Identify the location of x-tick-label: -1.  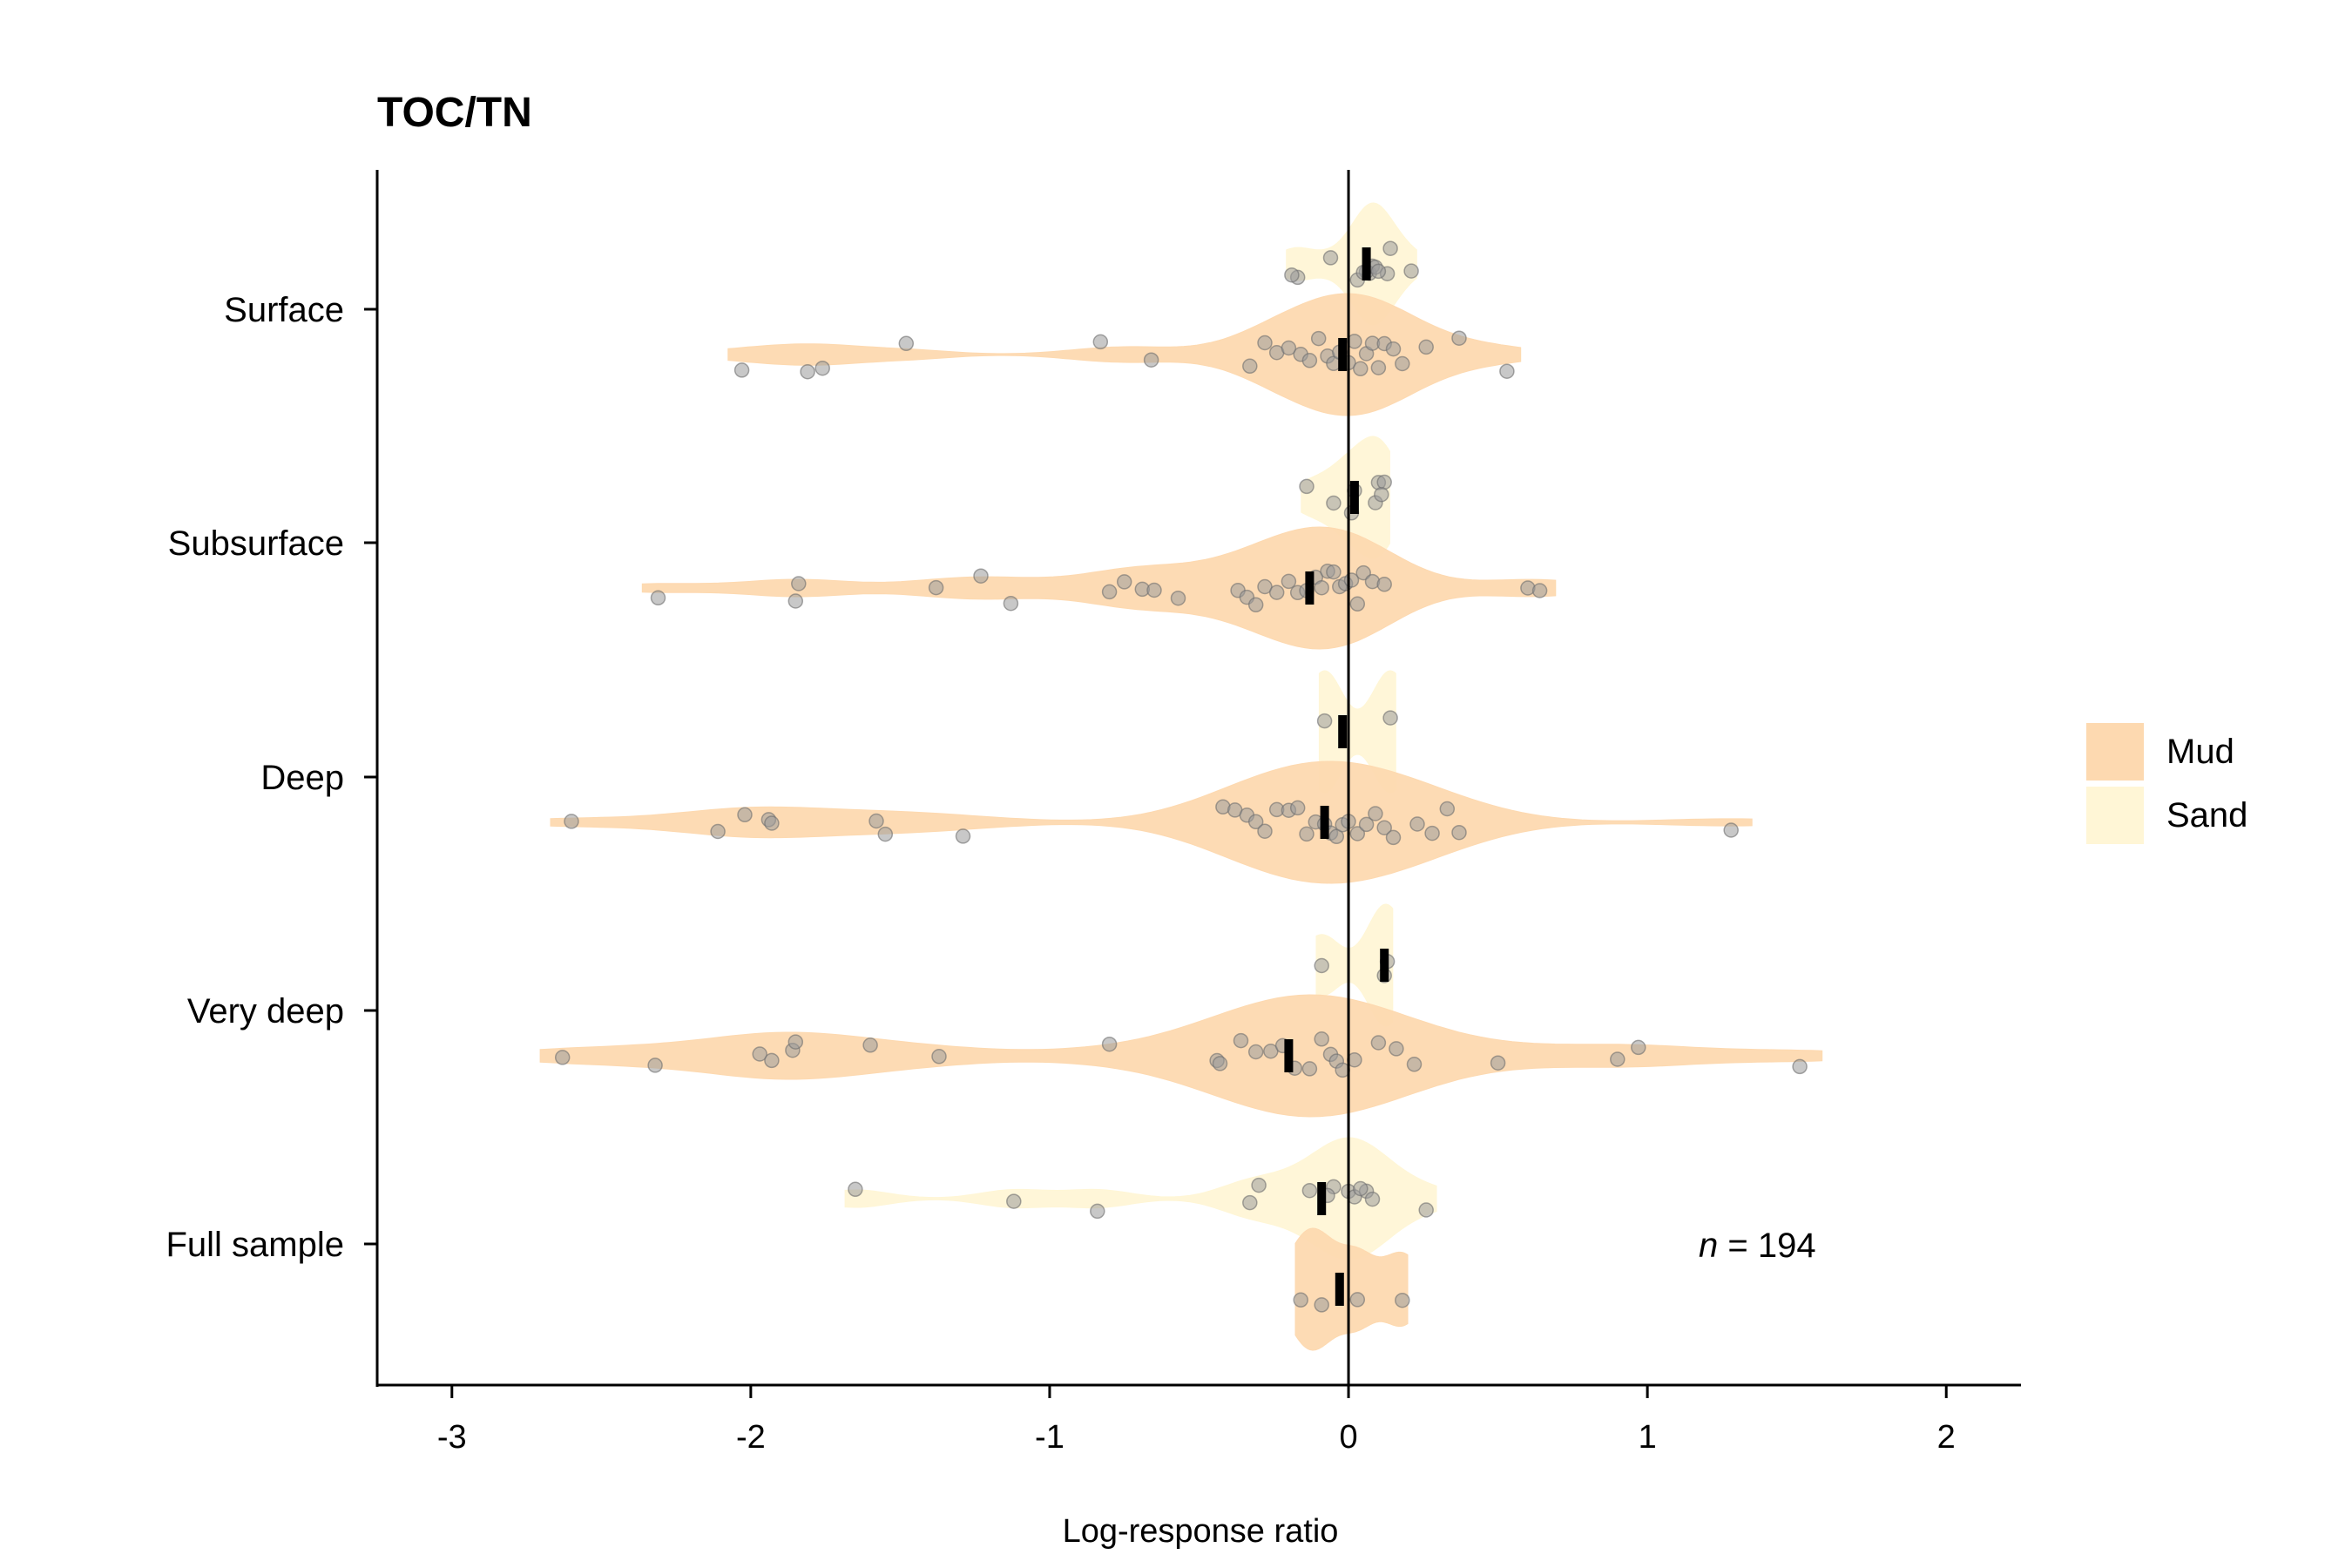
(1049, 1438).